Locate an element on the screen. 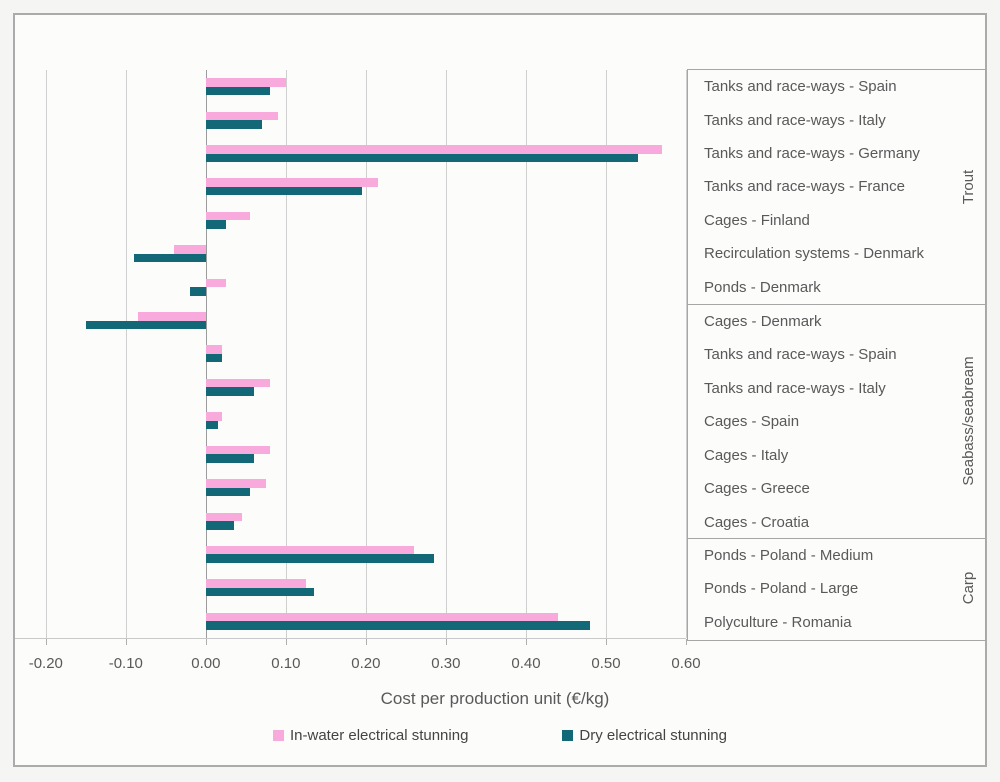 Image resolution: width=1000 pixels, height=782 pixels. axis-tick-label: 0.00 is located at coordinates (206, 663).